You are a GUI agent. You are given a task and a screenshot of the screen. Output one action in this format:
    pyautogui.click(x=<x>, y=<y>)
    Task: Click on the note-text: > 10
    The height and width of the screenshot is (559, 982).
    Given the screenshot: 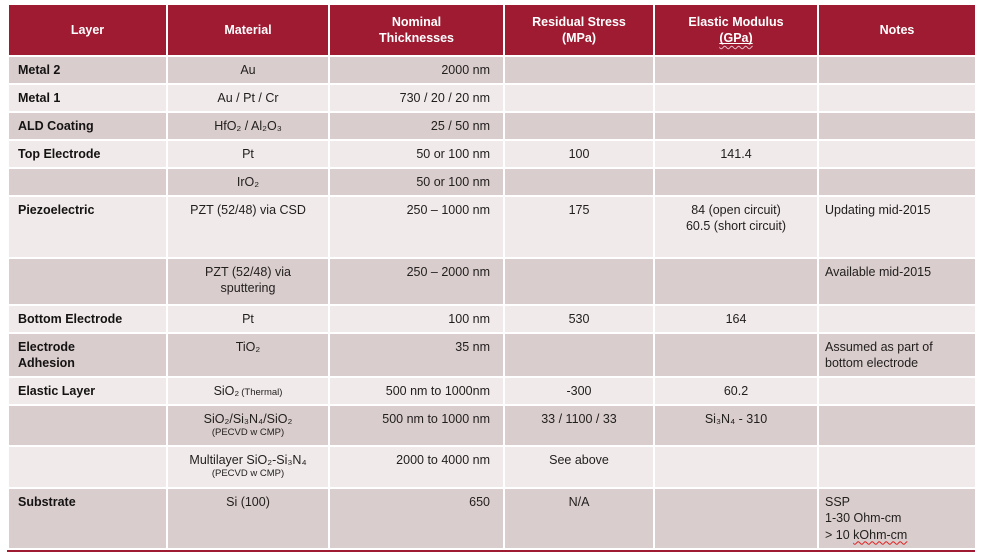 What is the action you would take?
    pyautogui.click(x=839, y=534)
    